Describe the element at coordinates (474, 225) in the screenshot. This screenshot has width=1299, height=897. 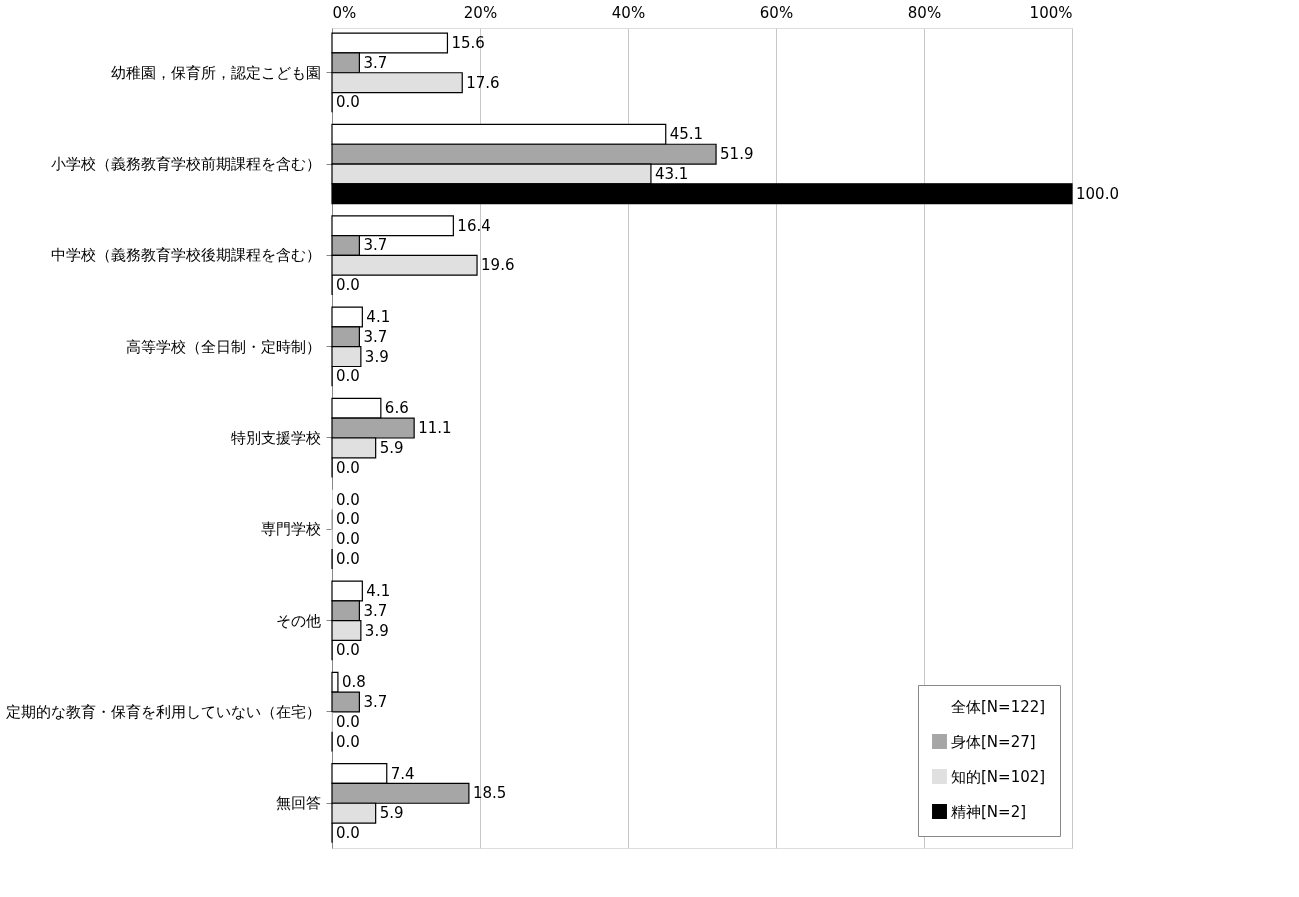
I see `data-label: 16.4` at that location.